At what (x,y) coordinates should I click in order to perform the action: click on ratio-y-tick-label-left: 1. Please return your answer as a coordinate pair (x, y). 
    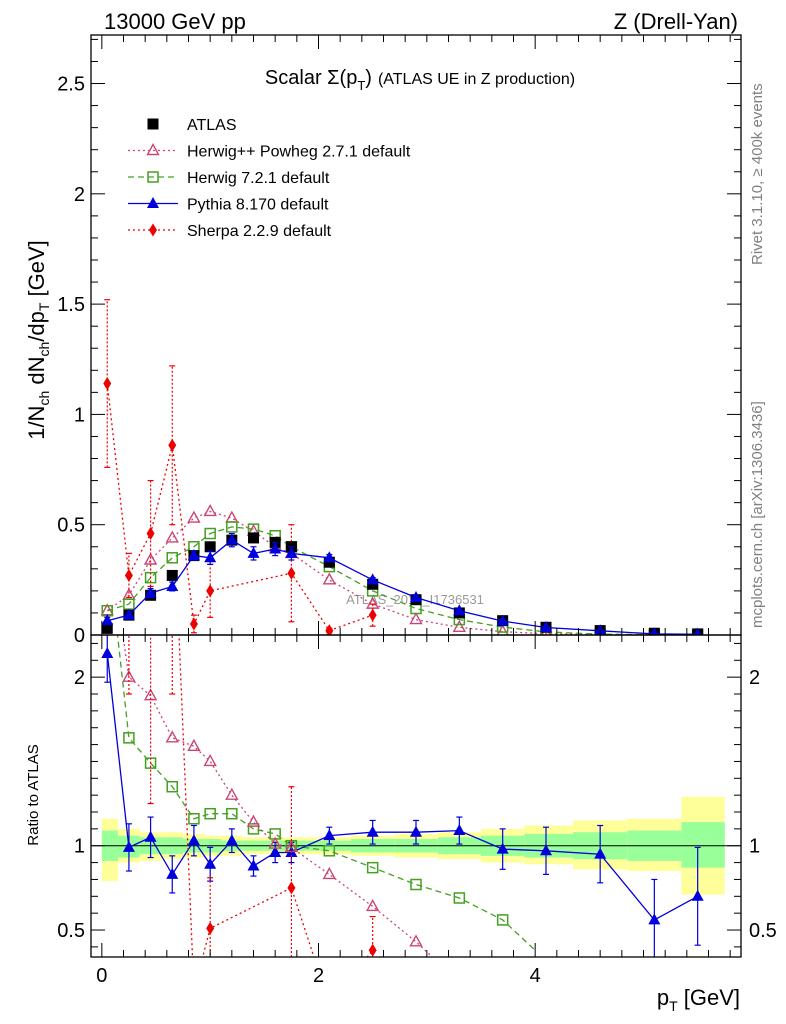
    Looking at the image, I should click on (79, 847).